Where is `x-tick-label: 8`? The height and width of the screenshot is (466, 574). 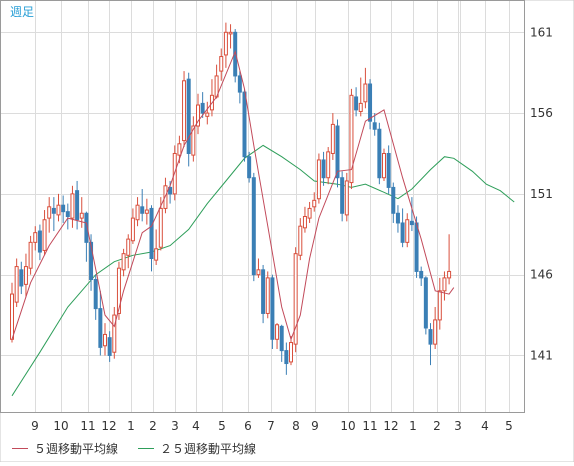
x-tick-label: 8 is located at coordinates (296, 426).